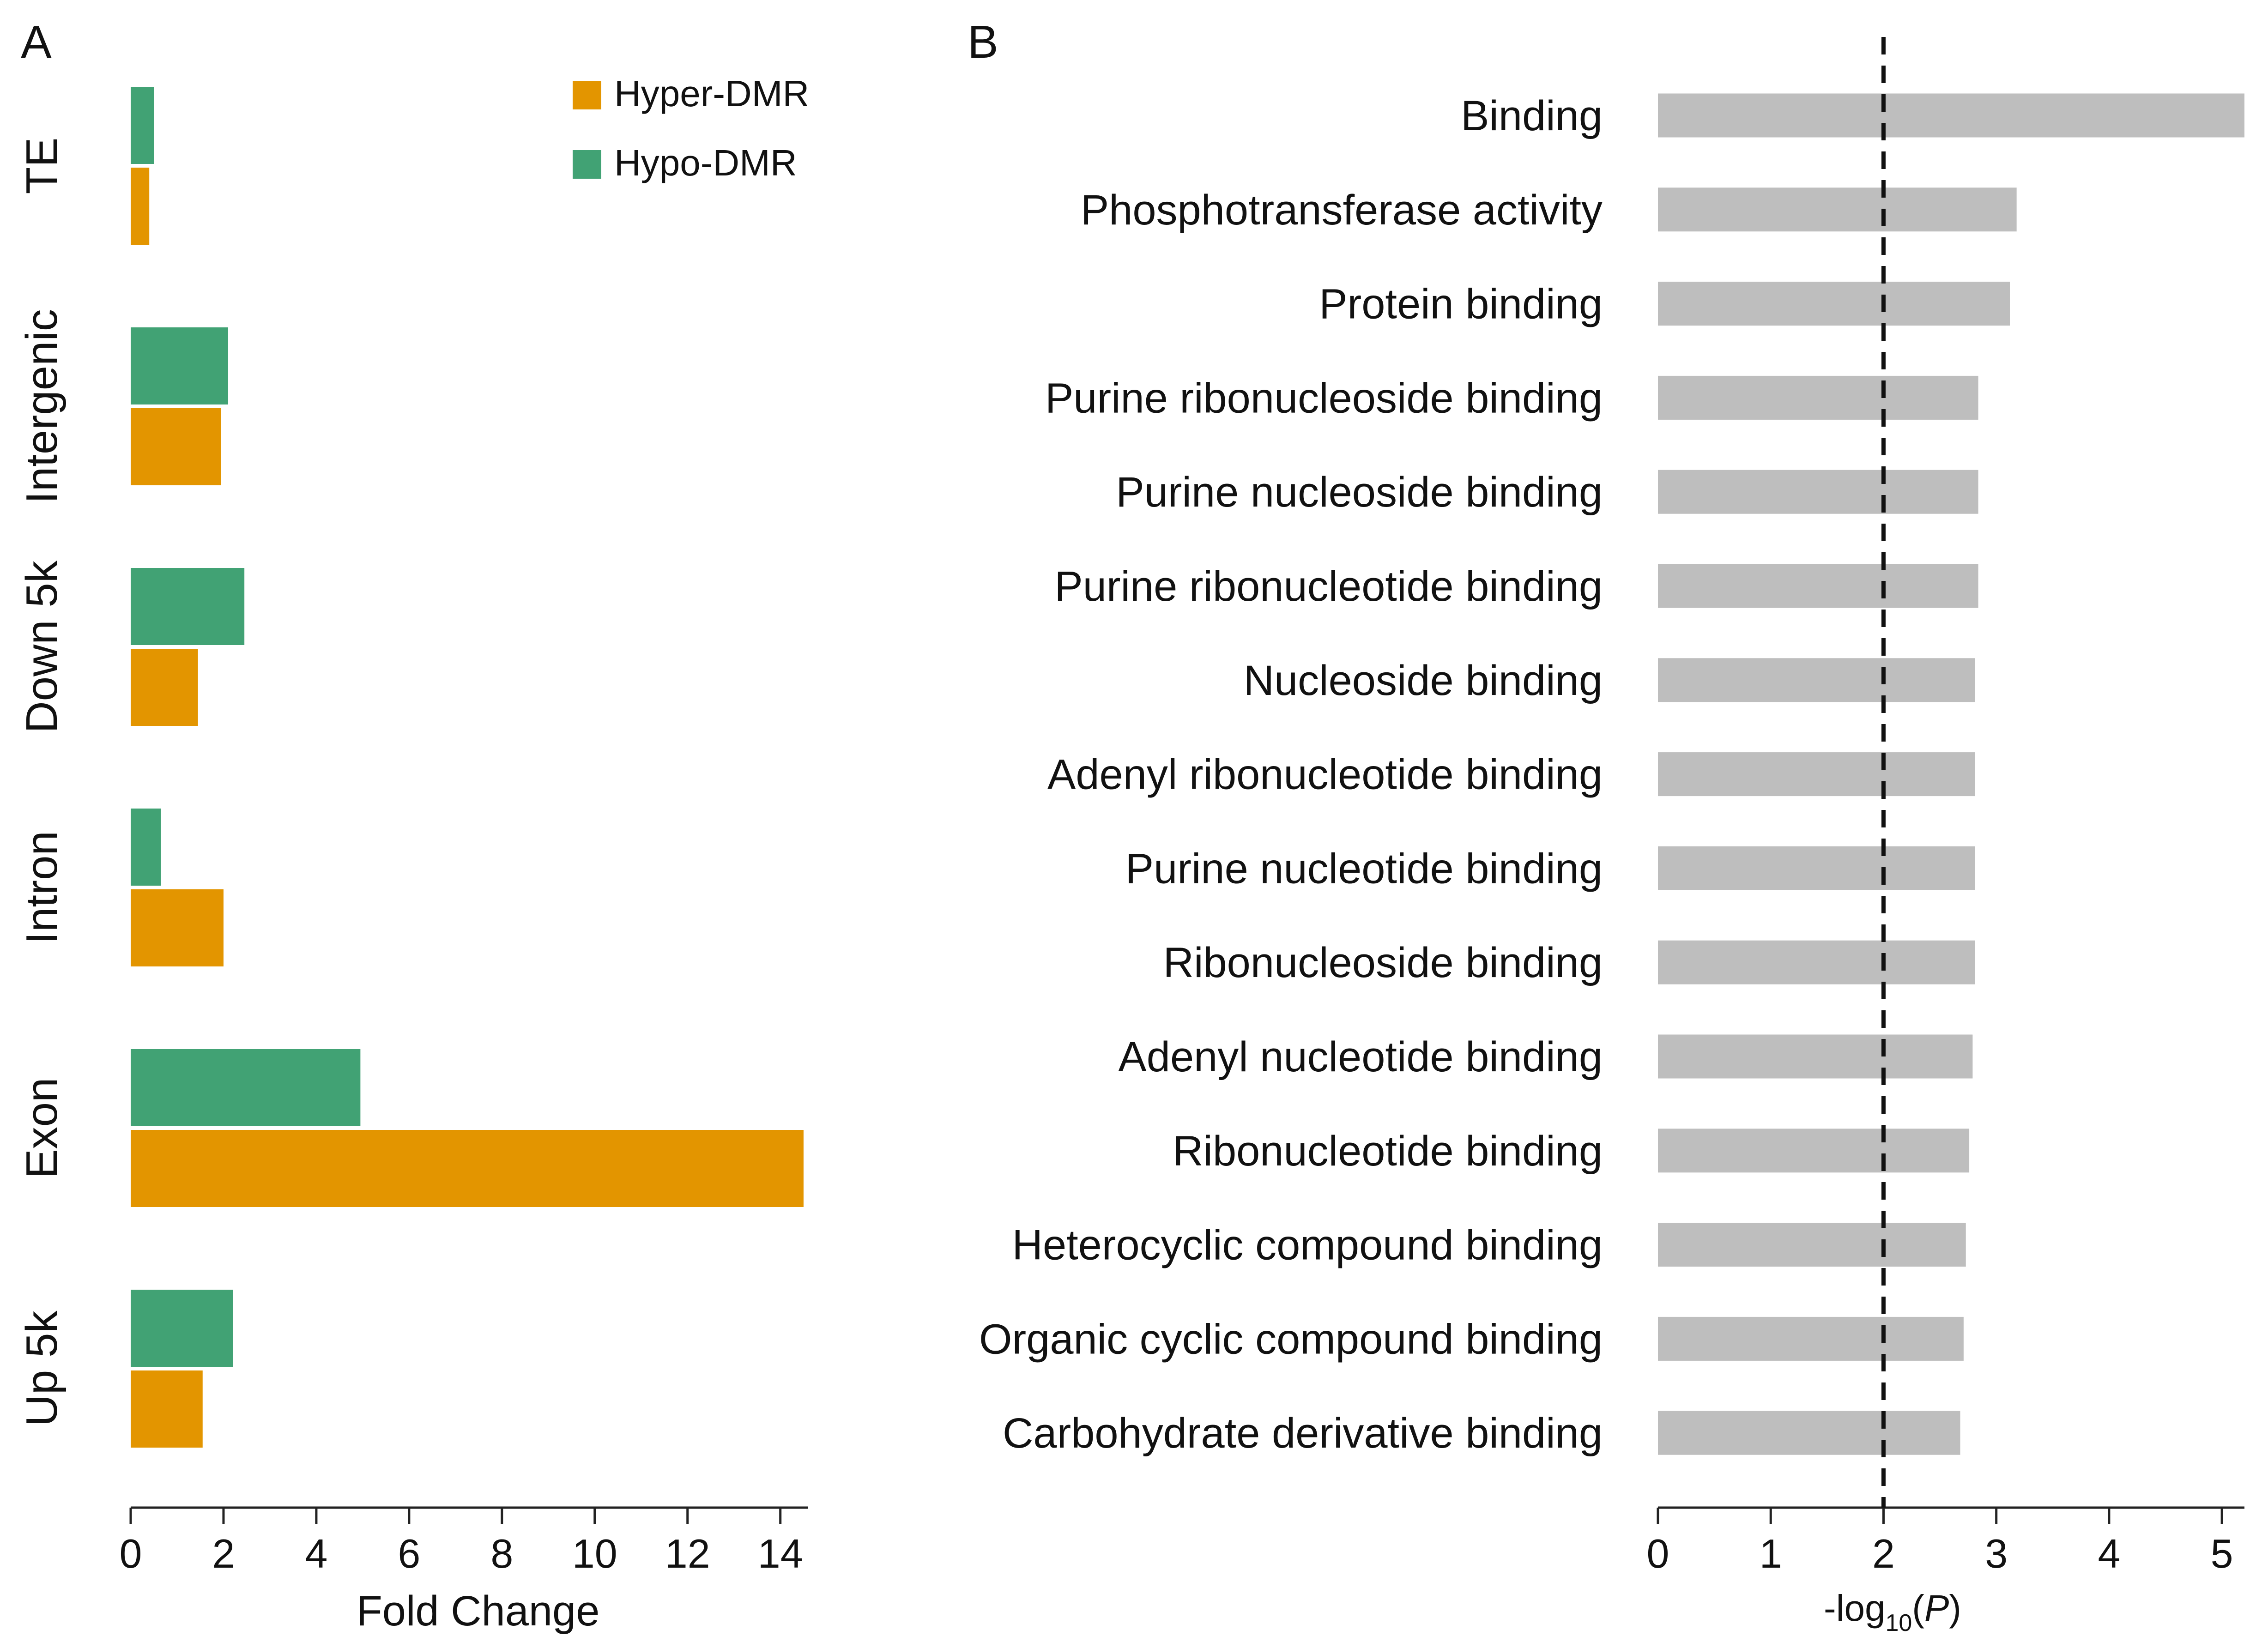 Image resolution: width=2268 pixels, height=1648 pixels. Describe the element at coordinates (479, 1612) in the screenshot. I see `panel-a-x-axis-title: Fold Change` at that location.